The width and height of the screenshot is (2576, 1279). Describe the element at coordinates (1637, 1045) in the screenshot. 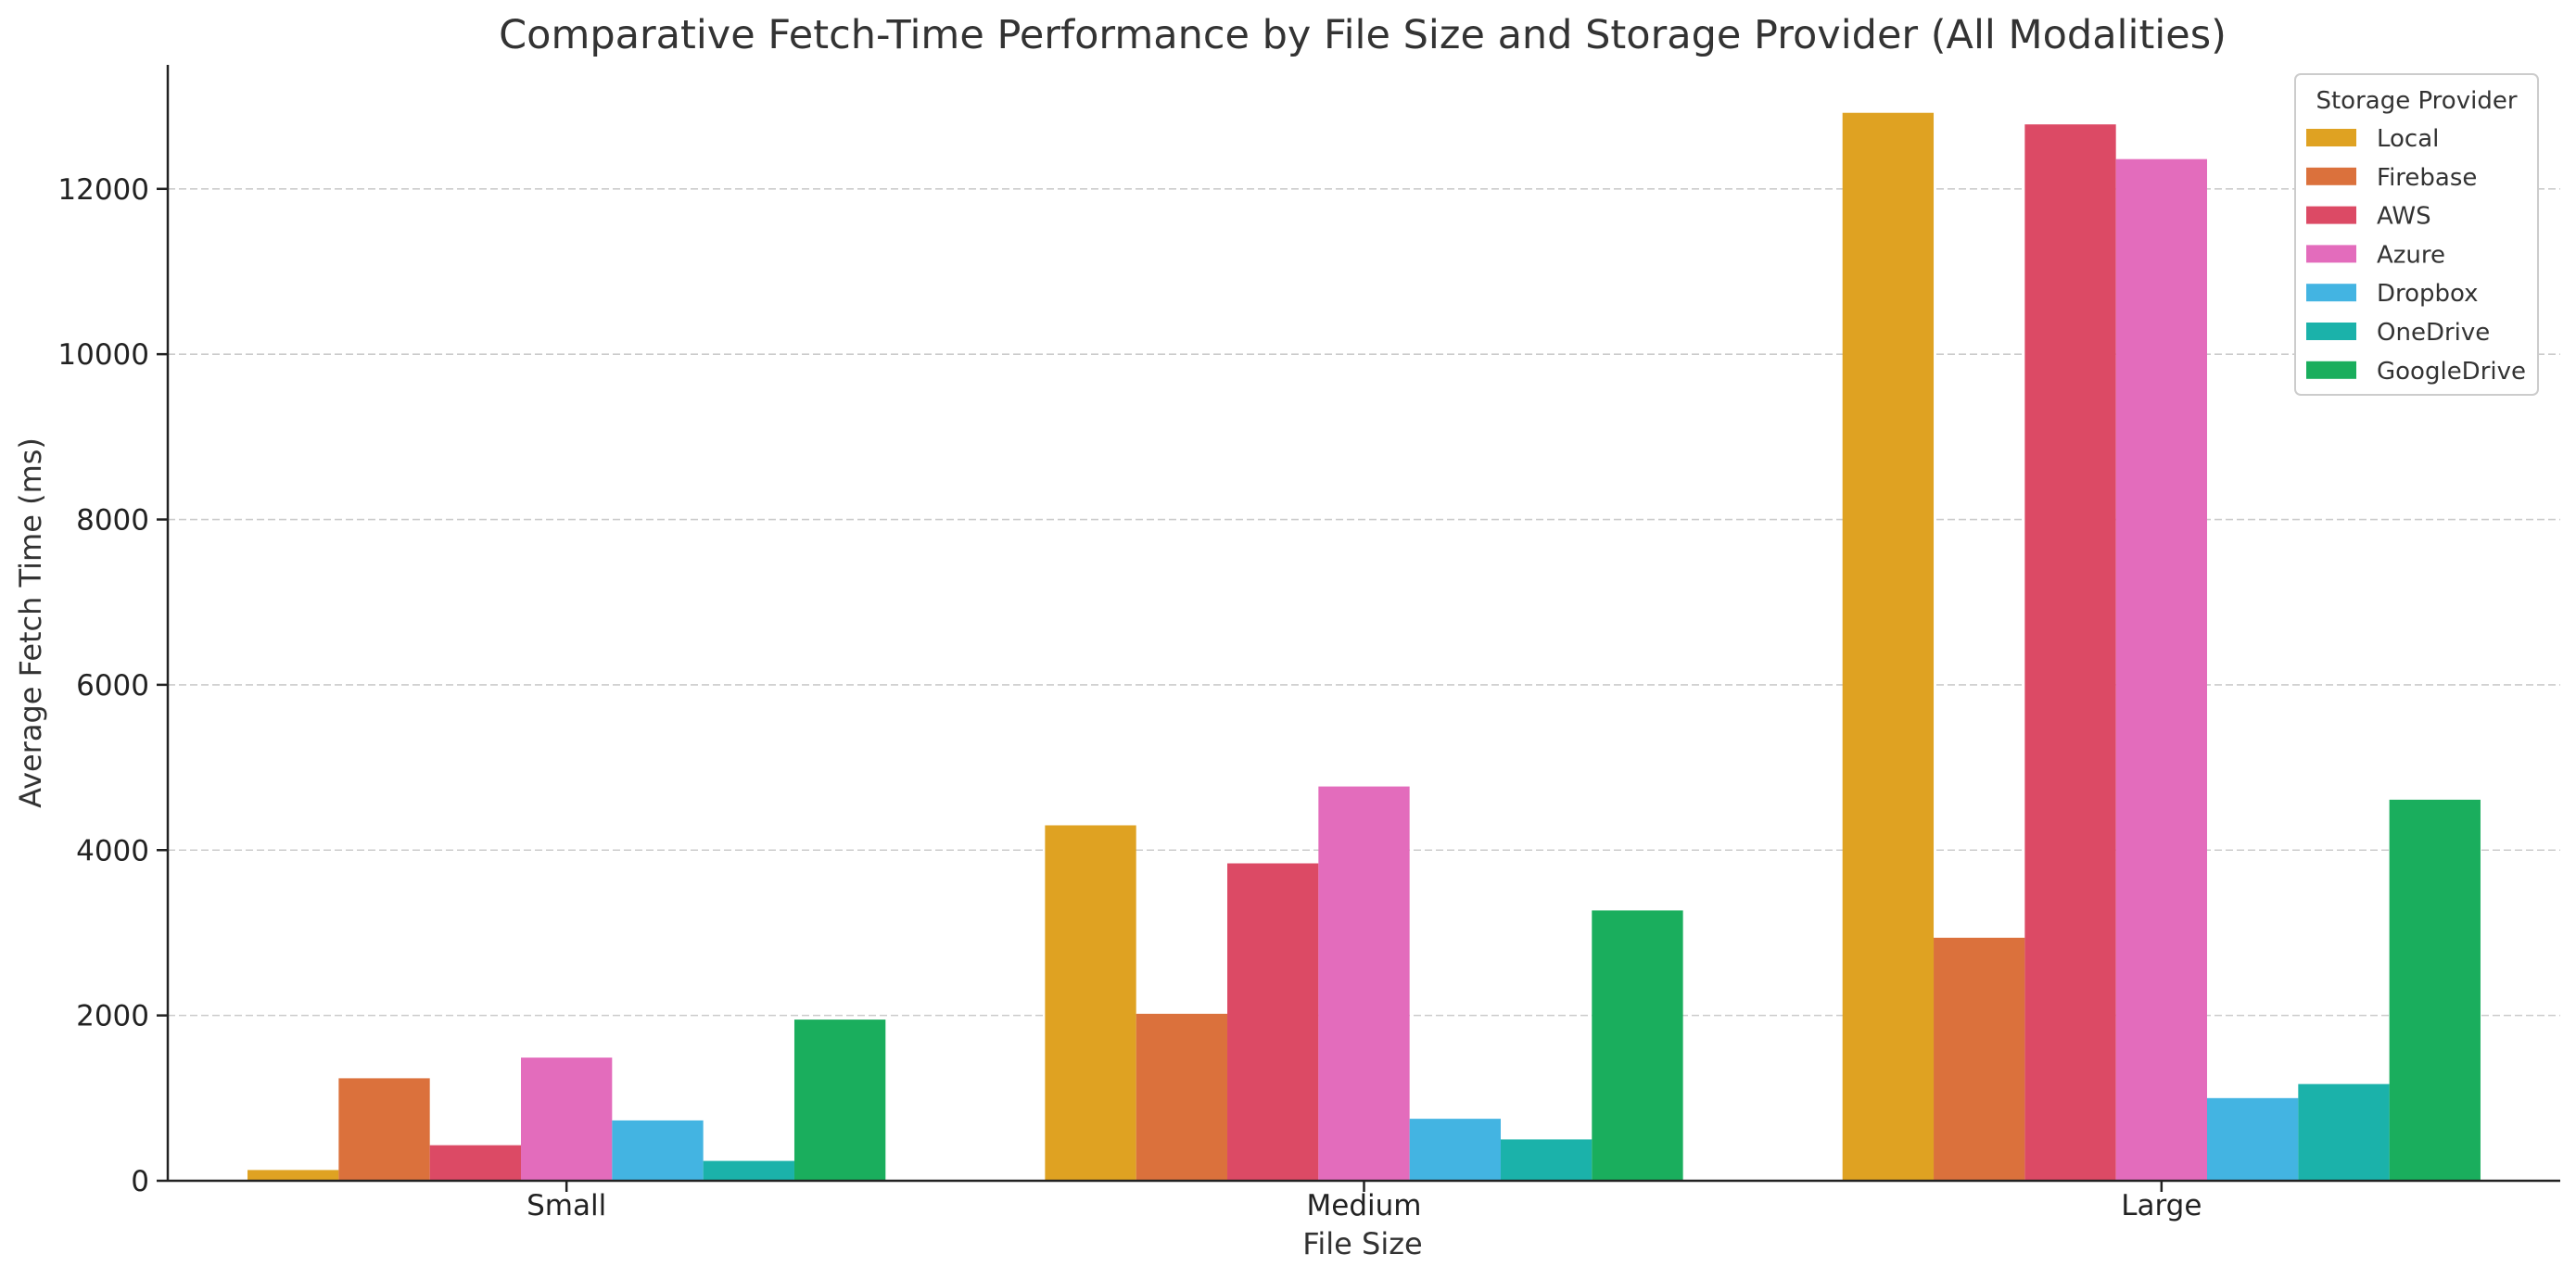

I see `bar-googledrive-medium` at that location.